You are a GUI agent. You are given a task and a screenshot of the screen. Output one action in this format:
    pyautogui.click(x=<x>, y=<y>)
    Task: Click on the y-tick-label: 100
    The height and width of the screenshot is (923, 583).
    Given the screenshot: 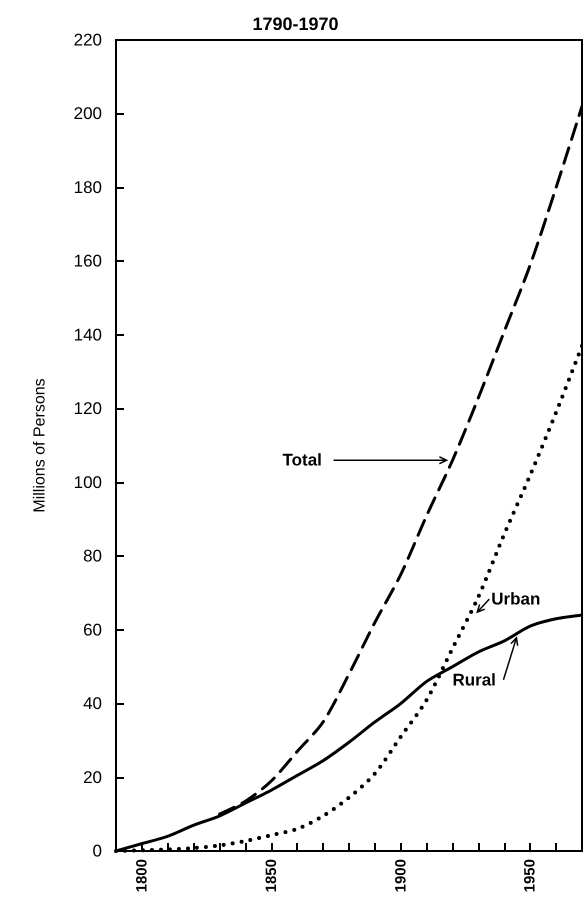 What is the action you would take?
    pyautogui.click(x=88, y=482)
    